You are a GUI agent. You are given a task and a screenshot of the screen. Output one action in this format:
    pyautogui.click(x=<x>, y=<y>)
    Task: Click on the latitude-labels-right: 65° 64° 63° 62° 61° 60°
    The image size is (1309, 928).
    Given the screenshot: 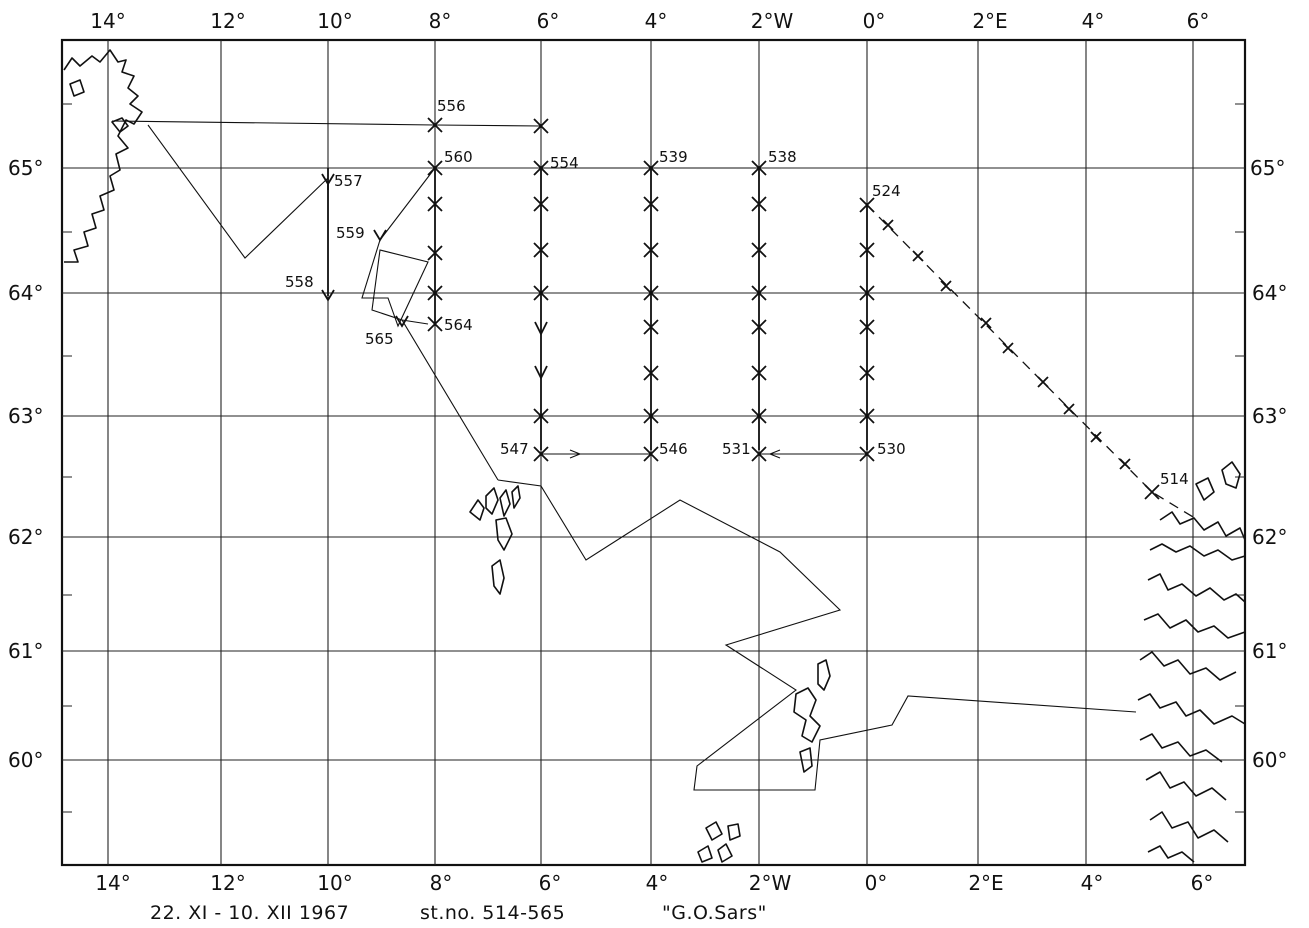 What is the action you would take?
    pyautogui.click(x=1268, y=464)
    